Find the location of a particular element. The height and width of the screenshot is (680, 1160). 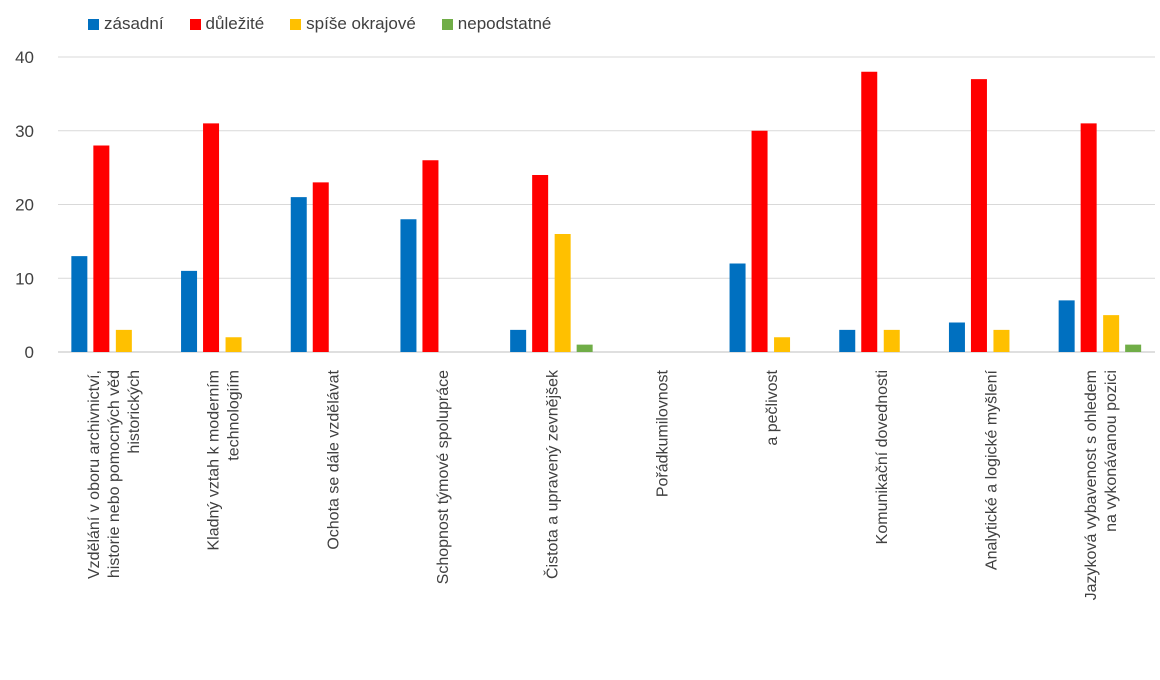

x-tick-label: Schopnost týmové spolupráce is located at coordinates (443, 477).